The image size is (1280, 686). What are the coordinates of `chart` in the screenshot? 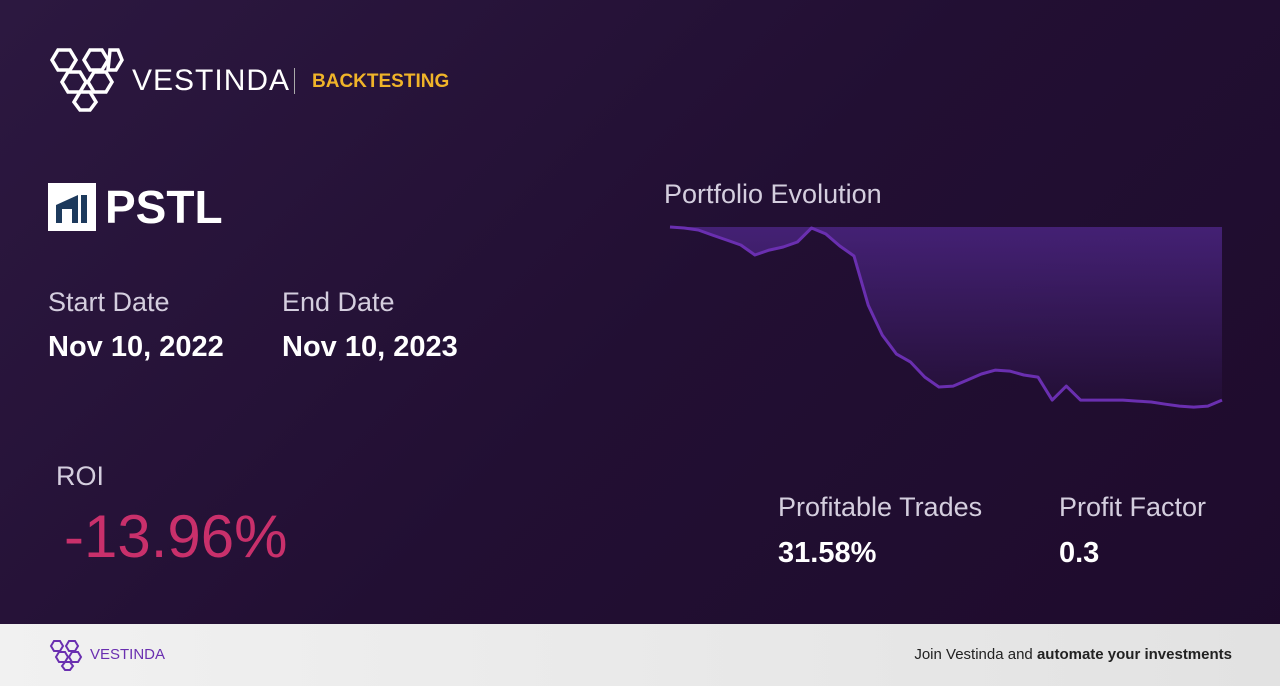 It's located at (946, 317).